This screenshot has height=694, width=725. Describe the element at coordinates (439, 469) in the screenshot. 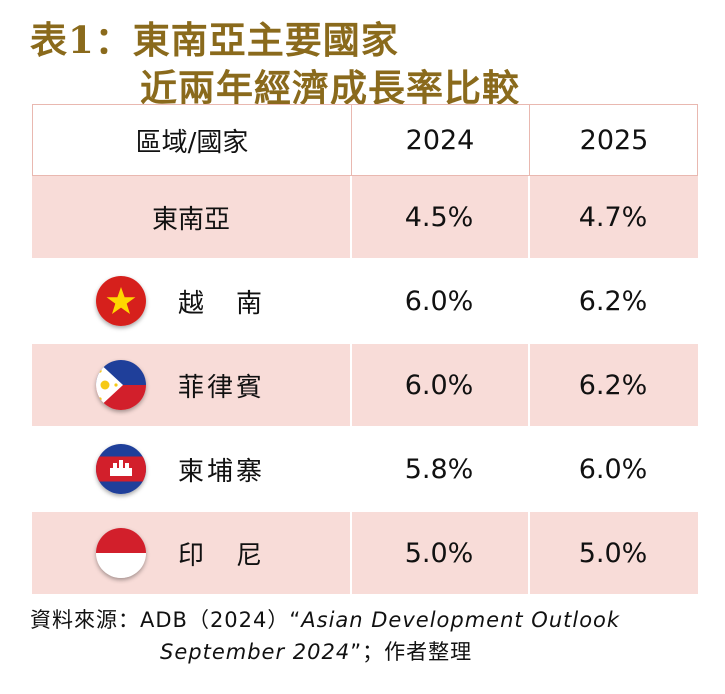

I see `value-2024: 5.8%` at that location.